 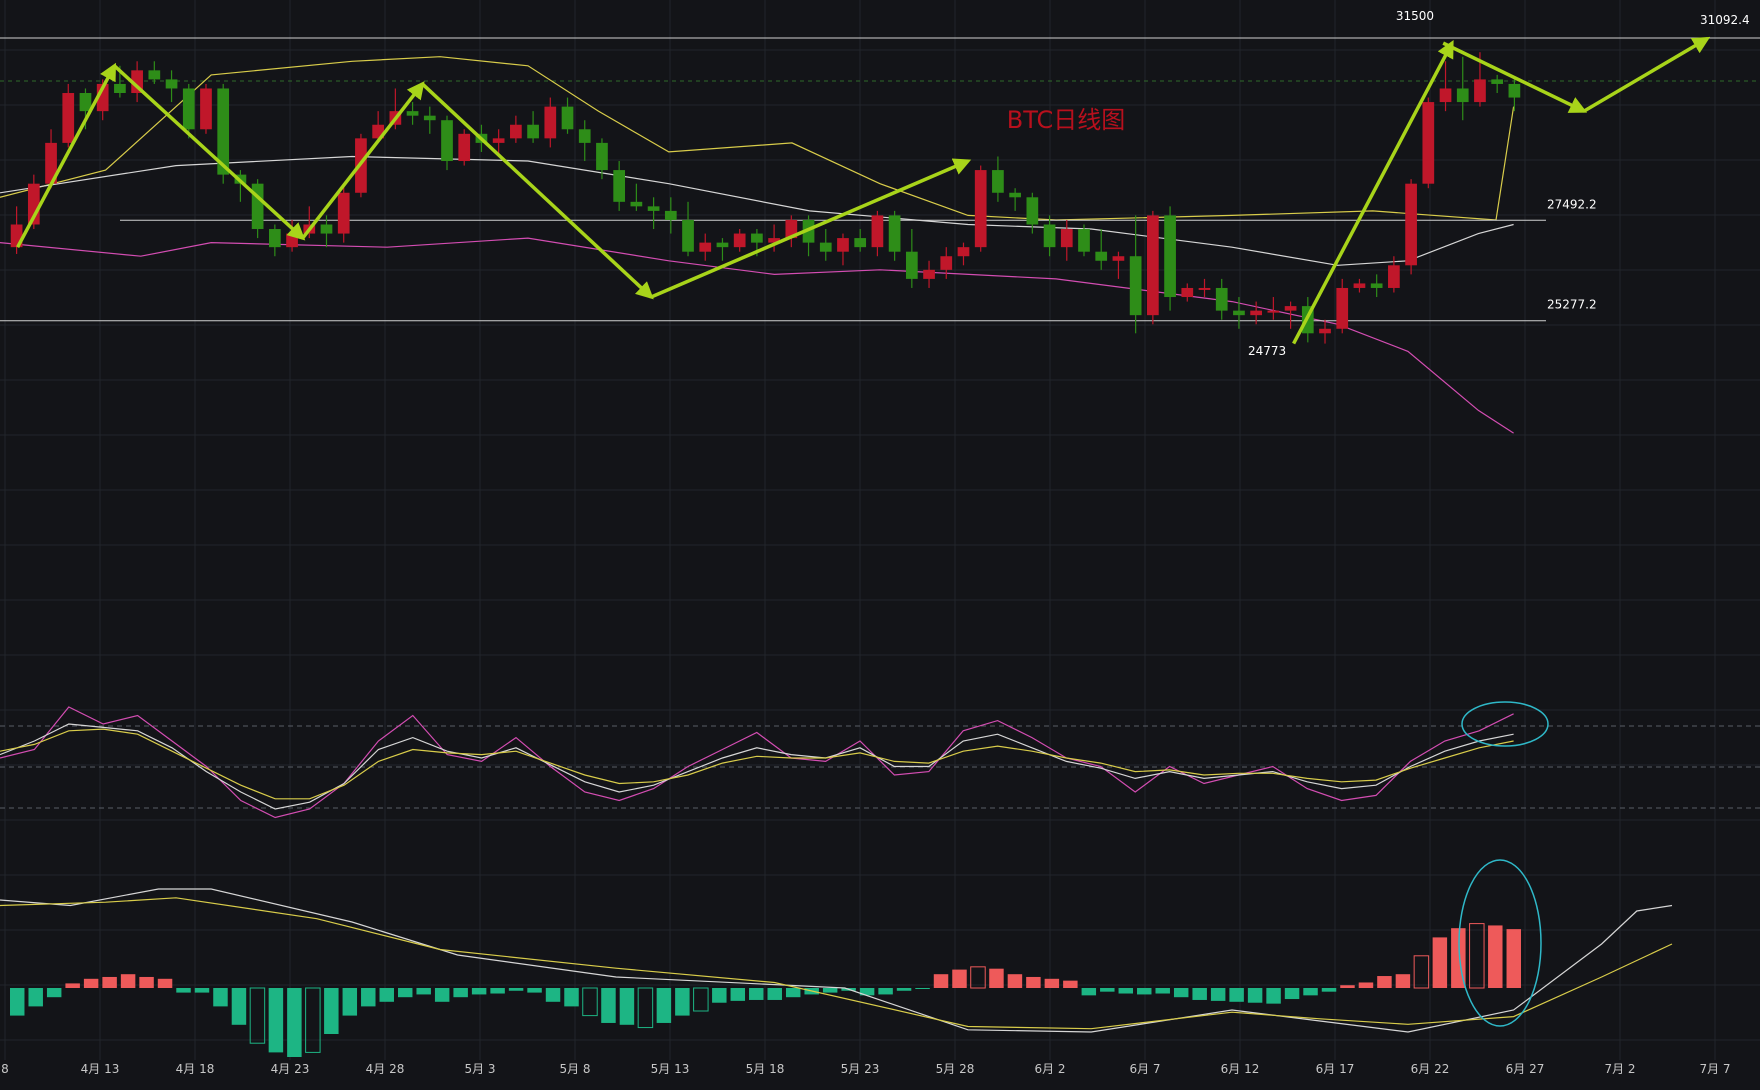 I want to click on x-tick-label: 6月 17, so click(x=1335, y=1069).